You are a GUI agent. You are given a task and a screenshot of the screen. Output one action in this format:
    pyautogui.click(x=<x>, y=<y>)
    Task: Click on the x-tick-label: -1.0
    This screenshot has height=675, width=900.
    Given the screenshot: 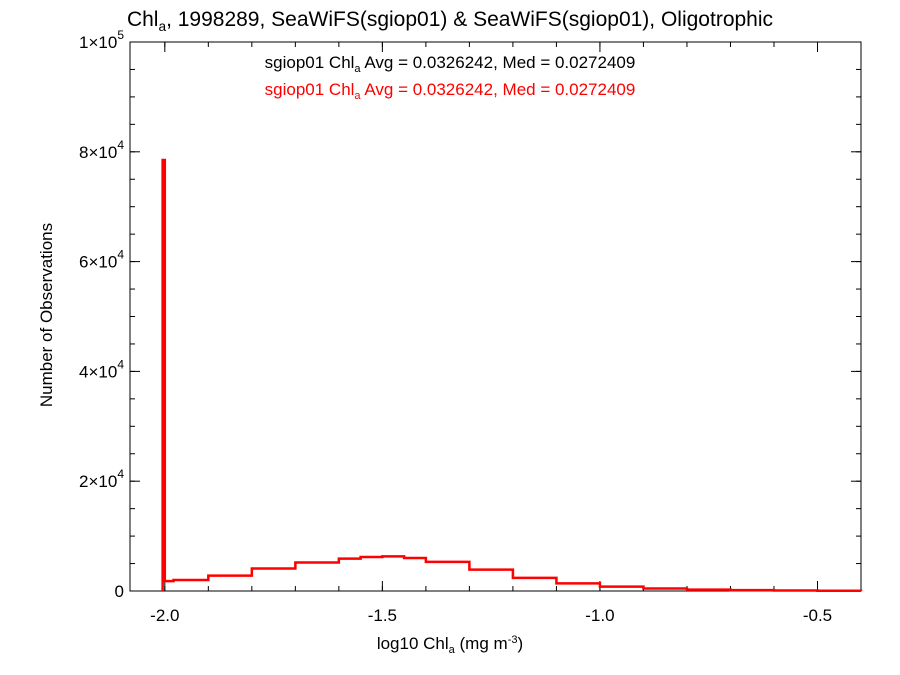 What is the action you would take?
    pyautogui.click(x=599, y=615)
    